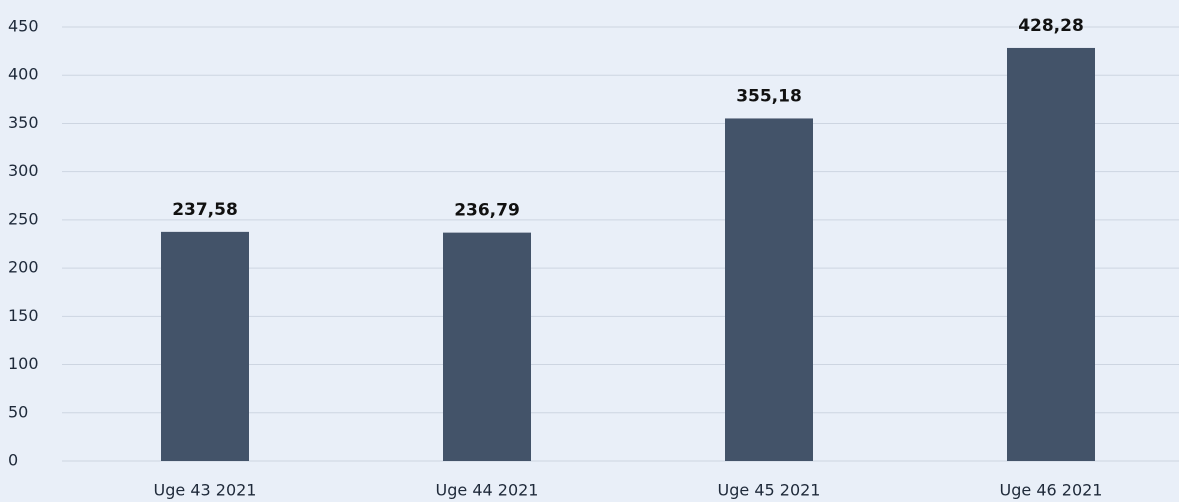 This screenshot has width=1179, height=502. I want to click on y-tick-label: 200, so click(23, 267).